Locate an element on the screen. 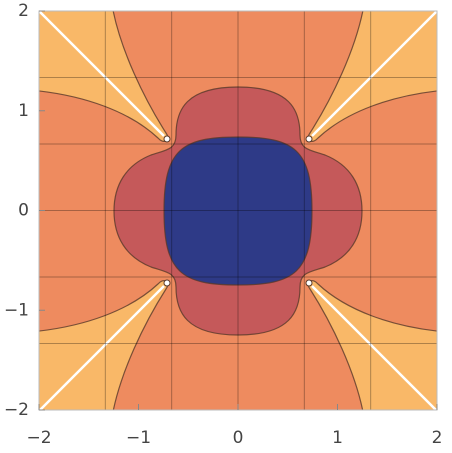 The height and width of the screenshot is (453, 452). corner-top-right is located at coordinates (371, 77).